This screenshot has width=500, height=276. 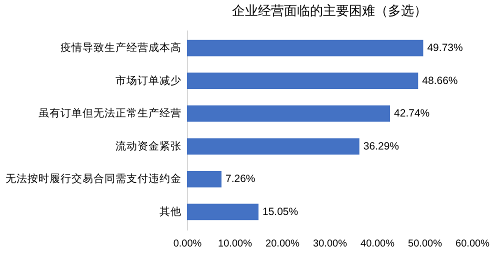 I want to click on data-label: 36.29%, so click(x=381, y=146).